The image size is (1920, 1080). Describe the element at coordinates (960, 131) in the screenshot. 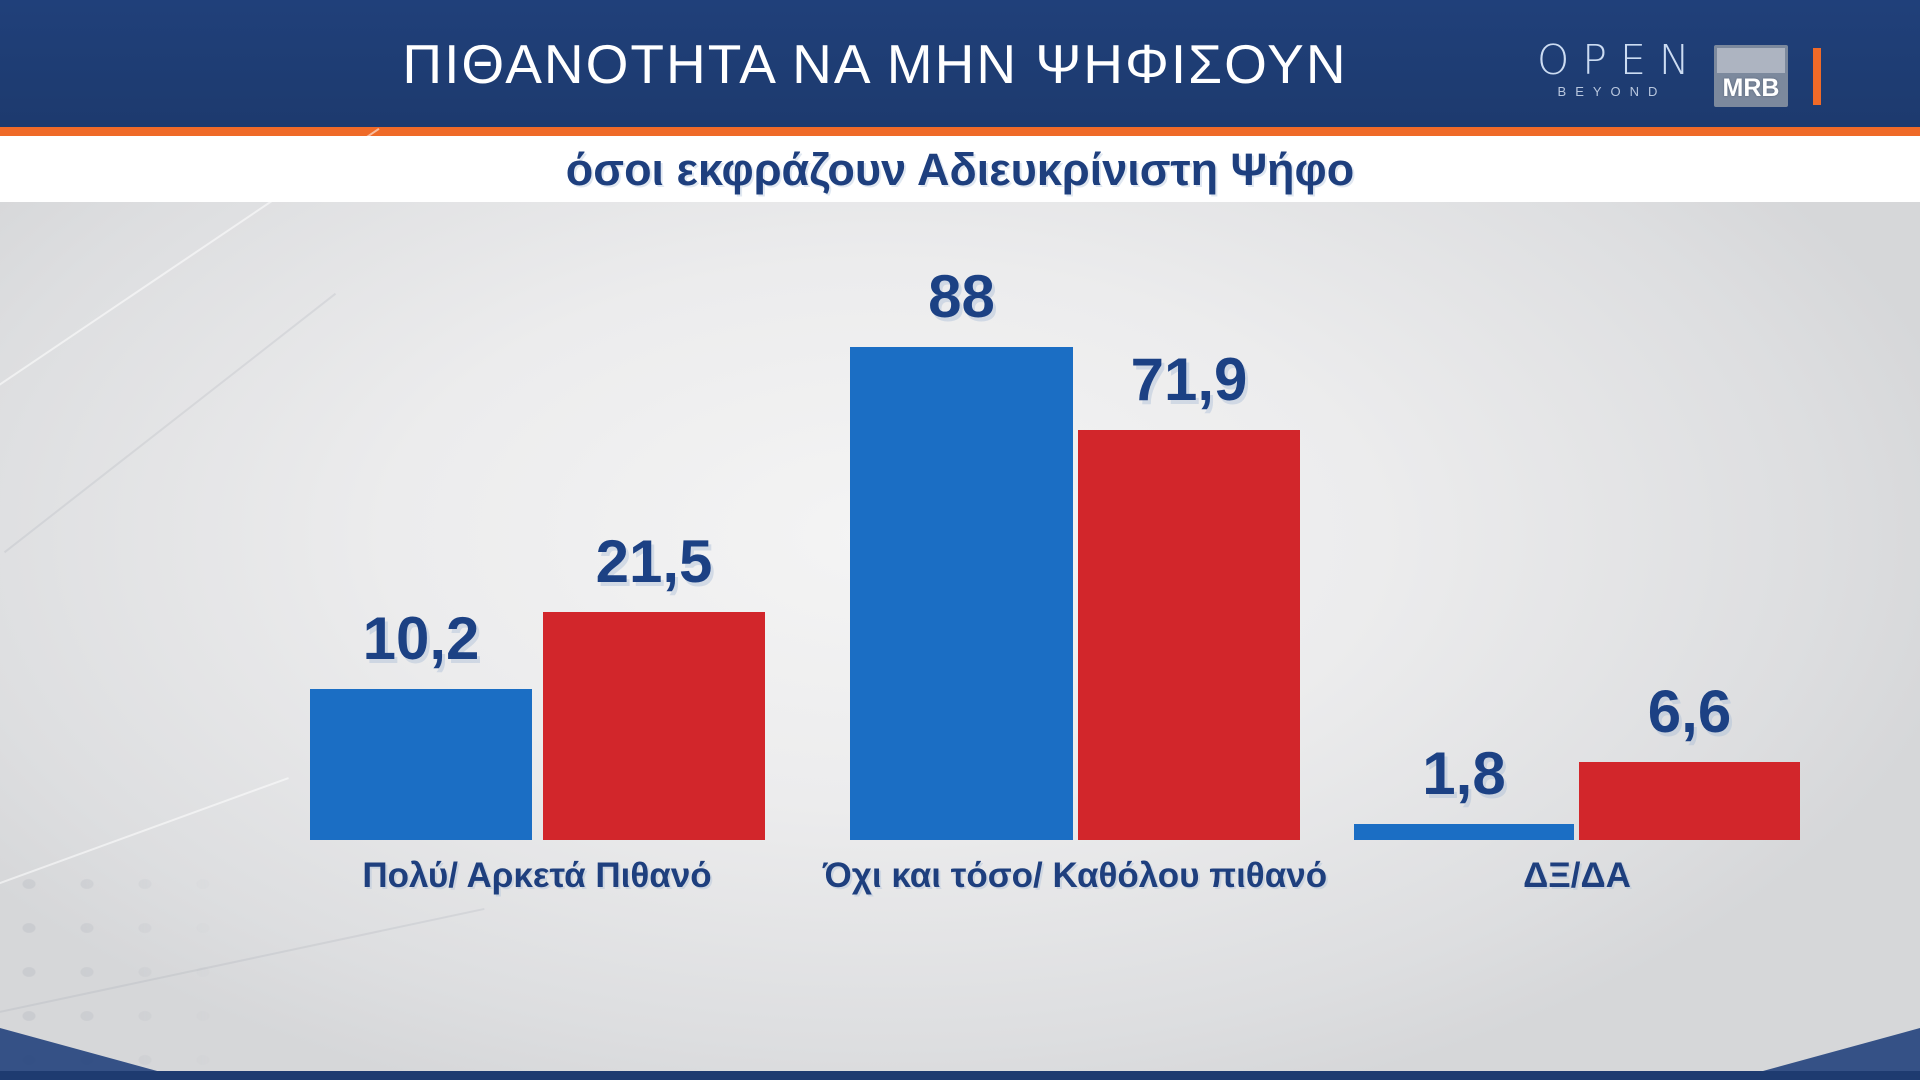

I see `orange-divider-line` at that location.